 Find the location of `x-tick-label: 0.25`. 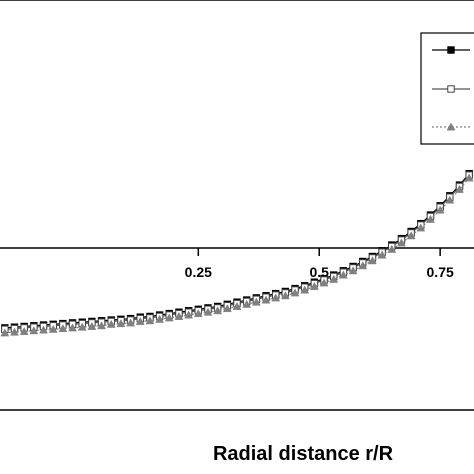

x-tick-label: 0.25 is located at coordinates (198, 272).